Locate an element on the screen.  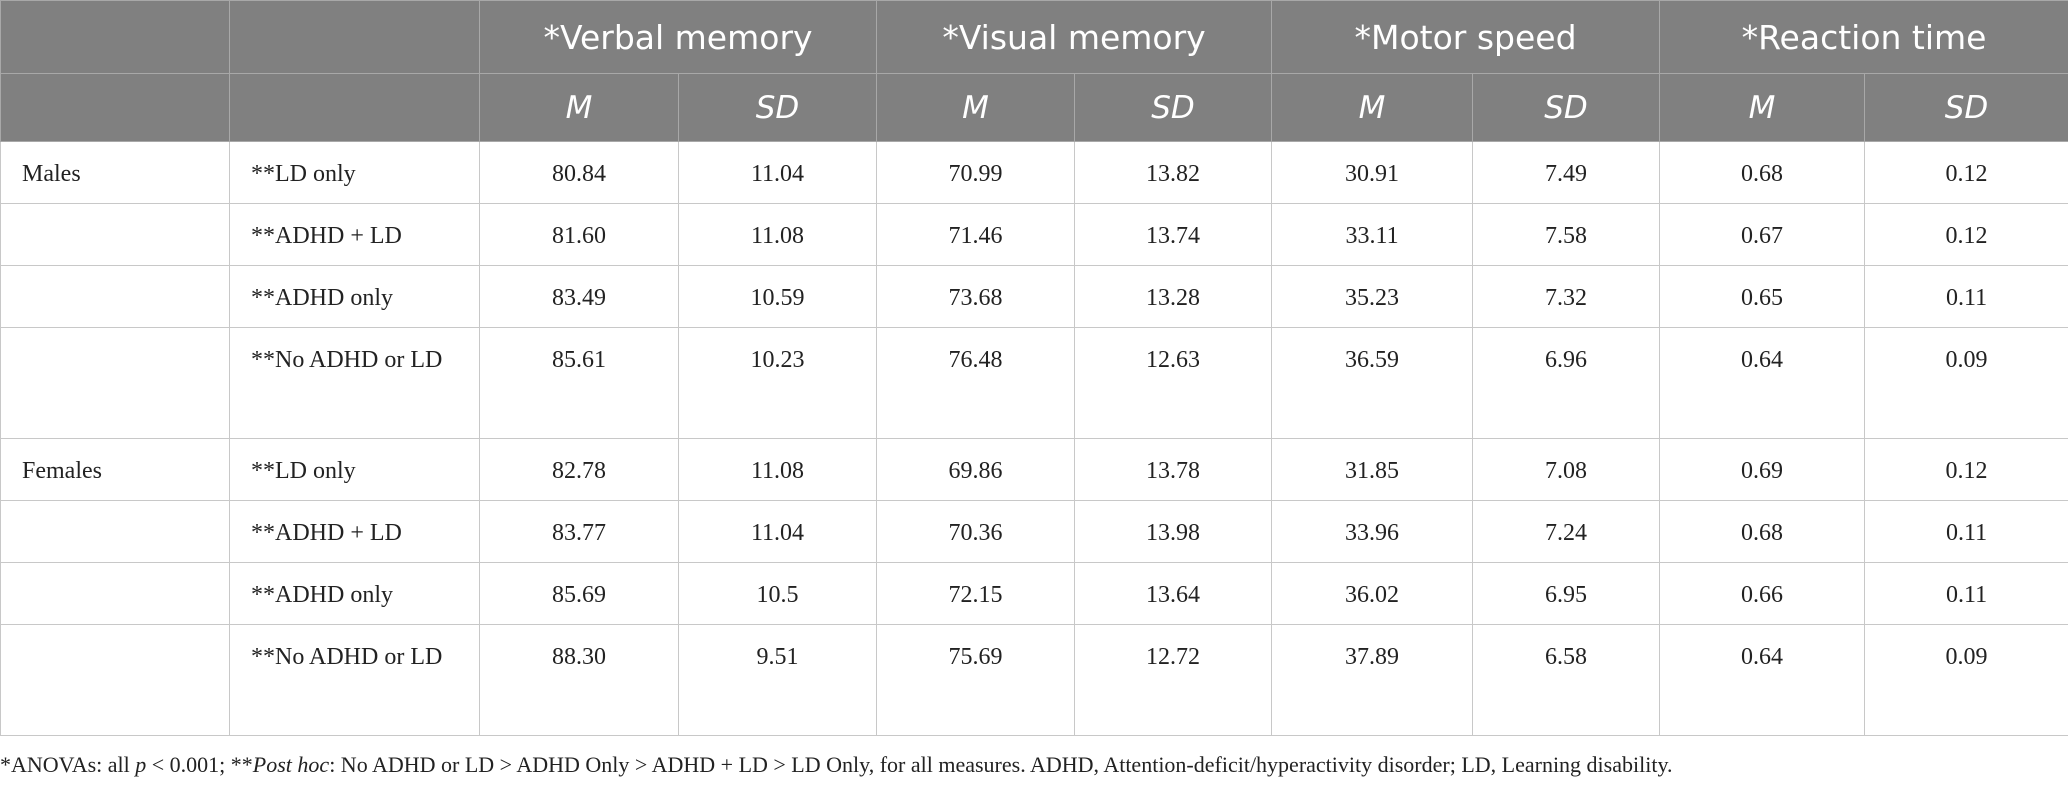
value-cell: 0.67 is located at coordinates (1762, 234).